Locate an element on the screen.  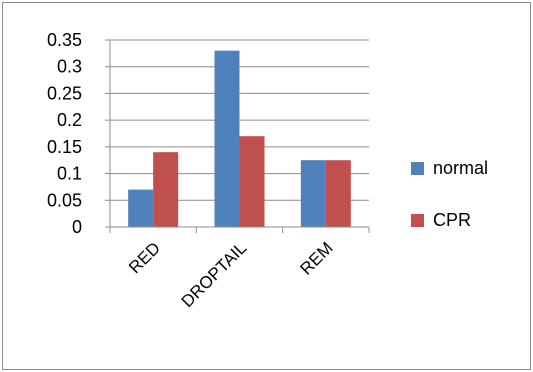
x-tick-labels: RED DROPTAIL REM is located at coordinates (239, 269).